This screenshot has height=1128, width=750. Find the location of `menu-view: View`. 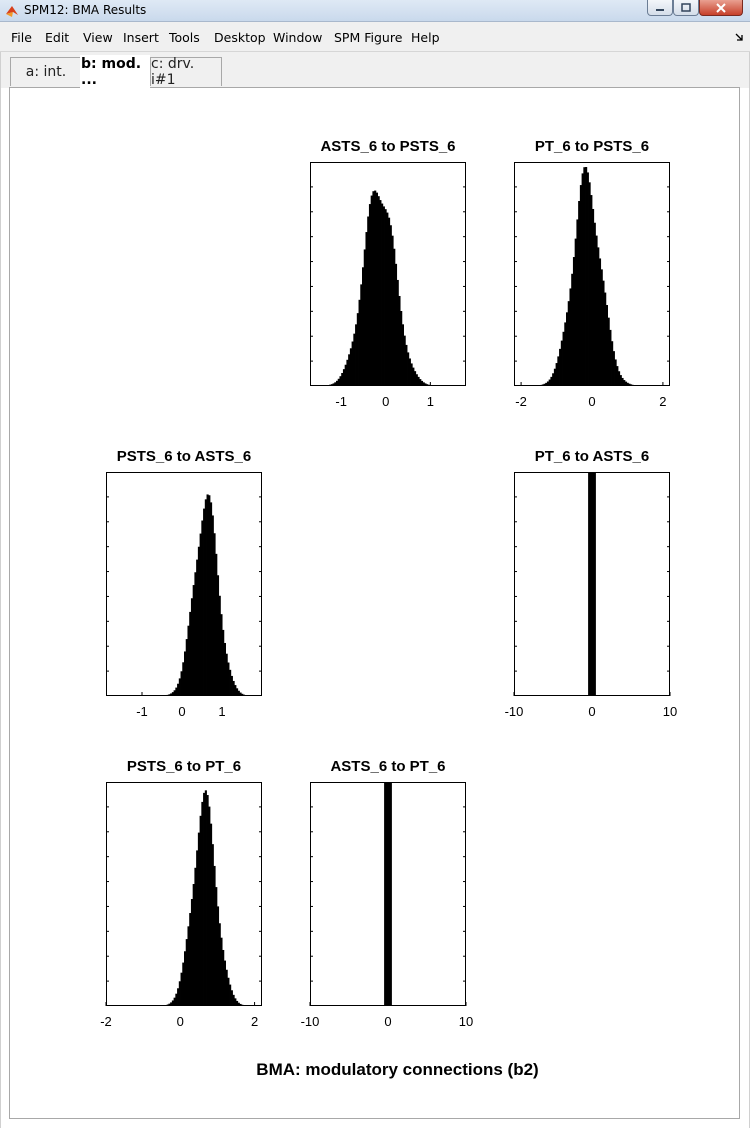

menu-view: View is located at coordinates (98, 37).